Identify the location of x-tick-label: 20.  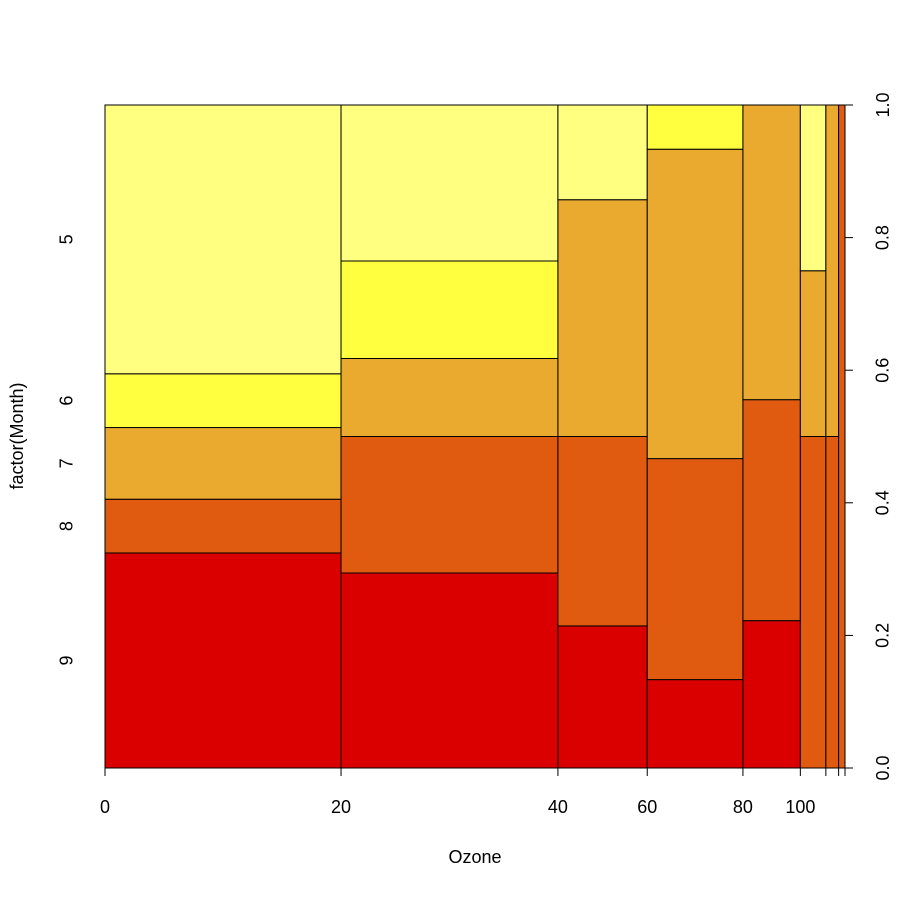
(341, 807).